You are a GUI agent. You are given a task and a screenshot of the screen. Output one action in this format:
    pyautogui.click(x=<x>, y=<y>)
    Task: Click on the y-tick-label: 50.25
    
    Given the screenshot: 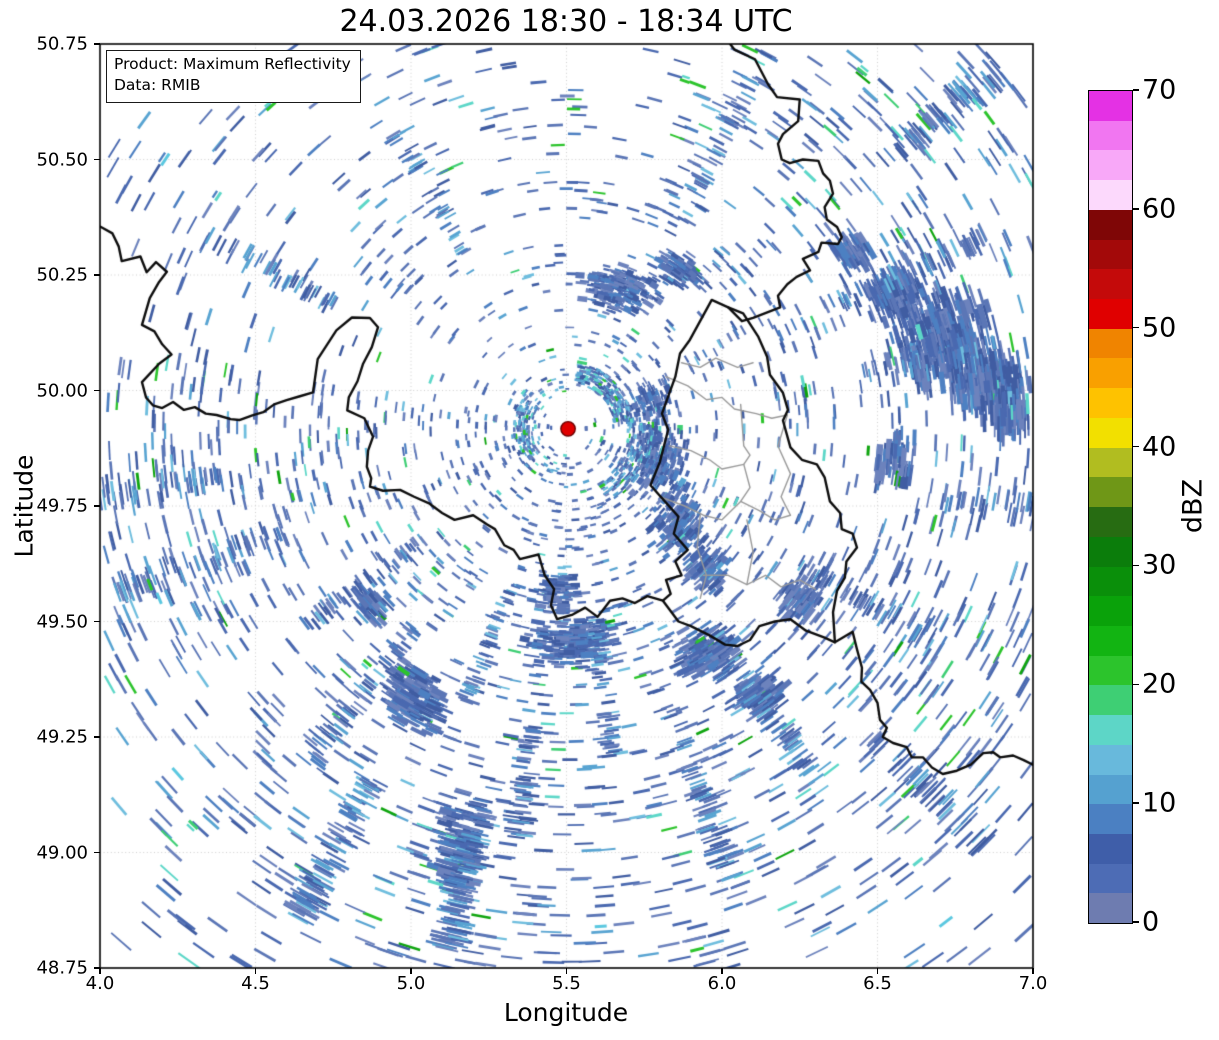 What is the action you would take?
    pyautogui.click(x=62, y=275)
    